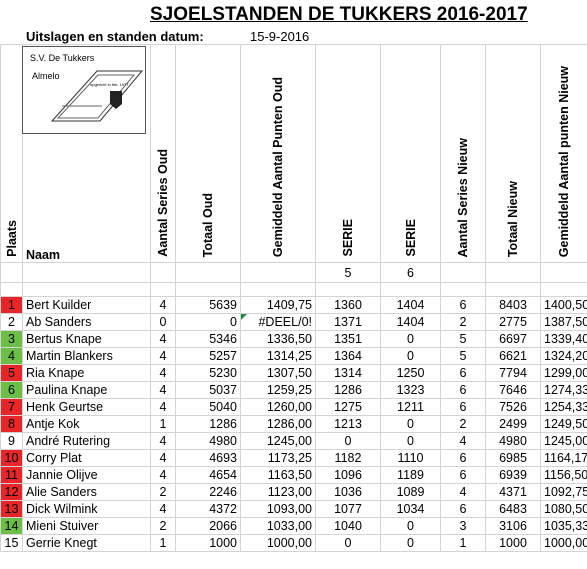  I want to click on cell: 1096, so click(348, 475).